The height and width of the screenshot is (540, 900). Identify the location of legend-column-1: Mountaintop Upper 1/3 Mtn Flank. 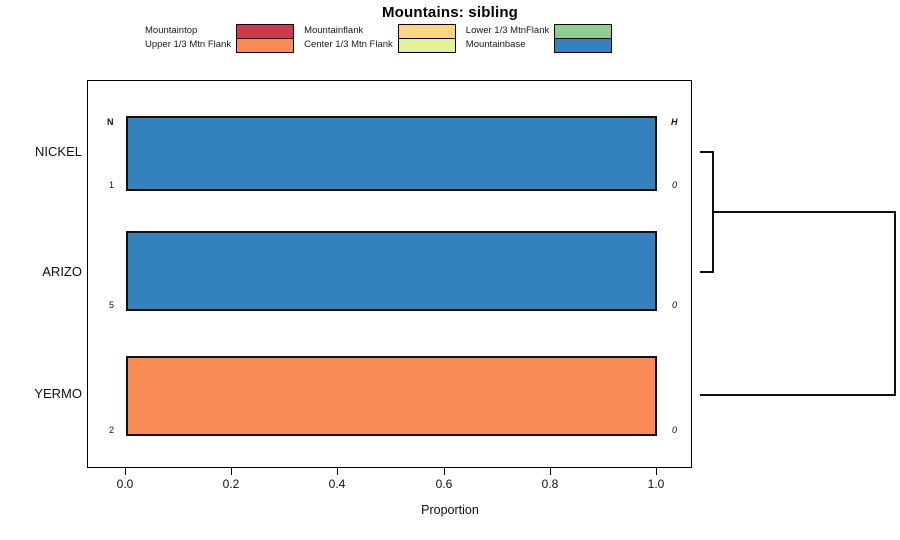
(220, 38).